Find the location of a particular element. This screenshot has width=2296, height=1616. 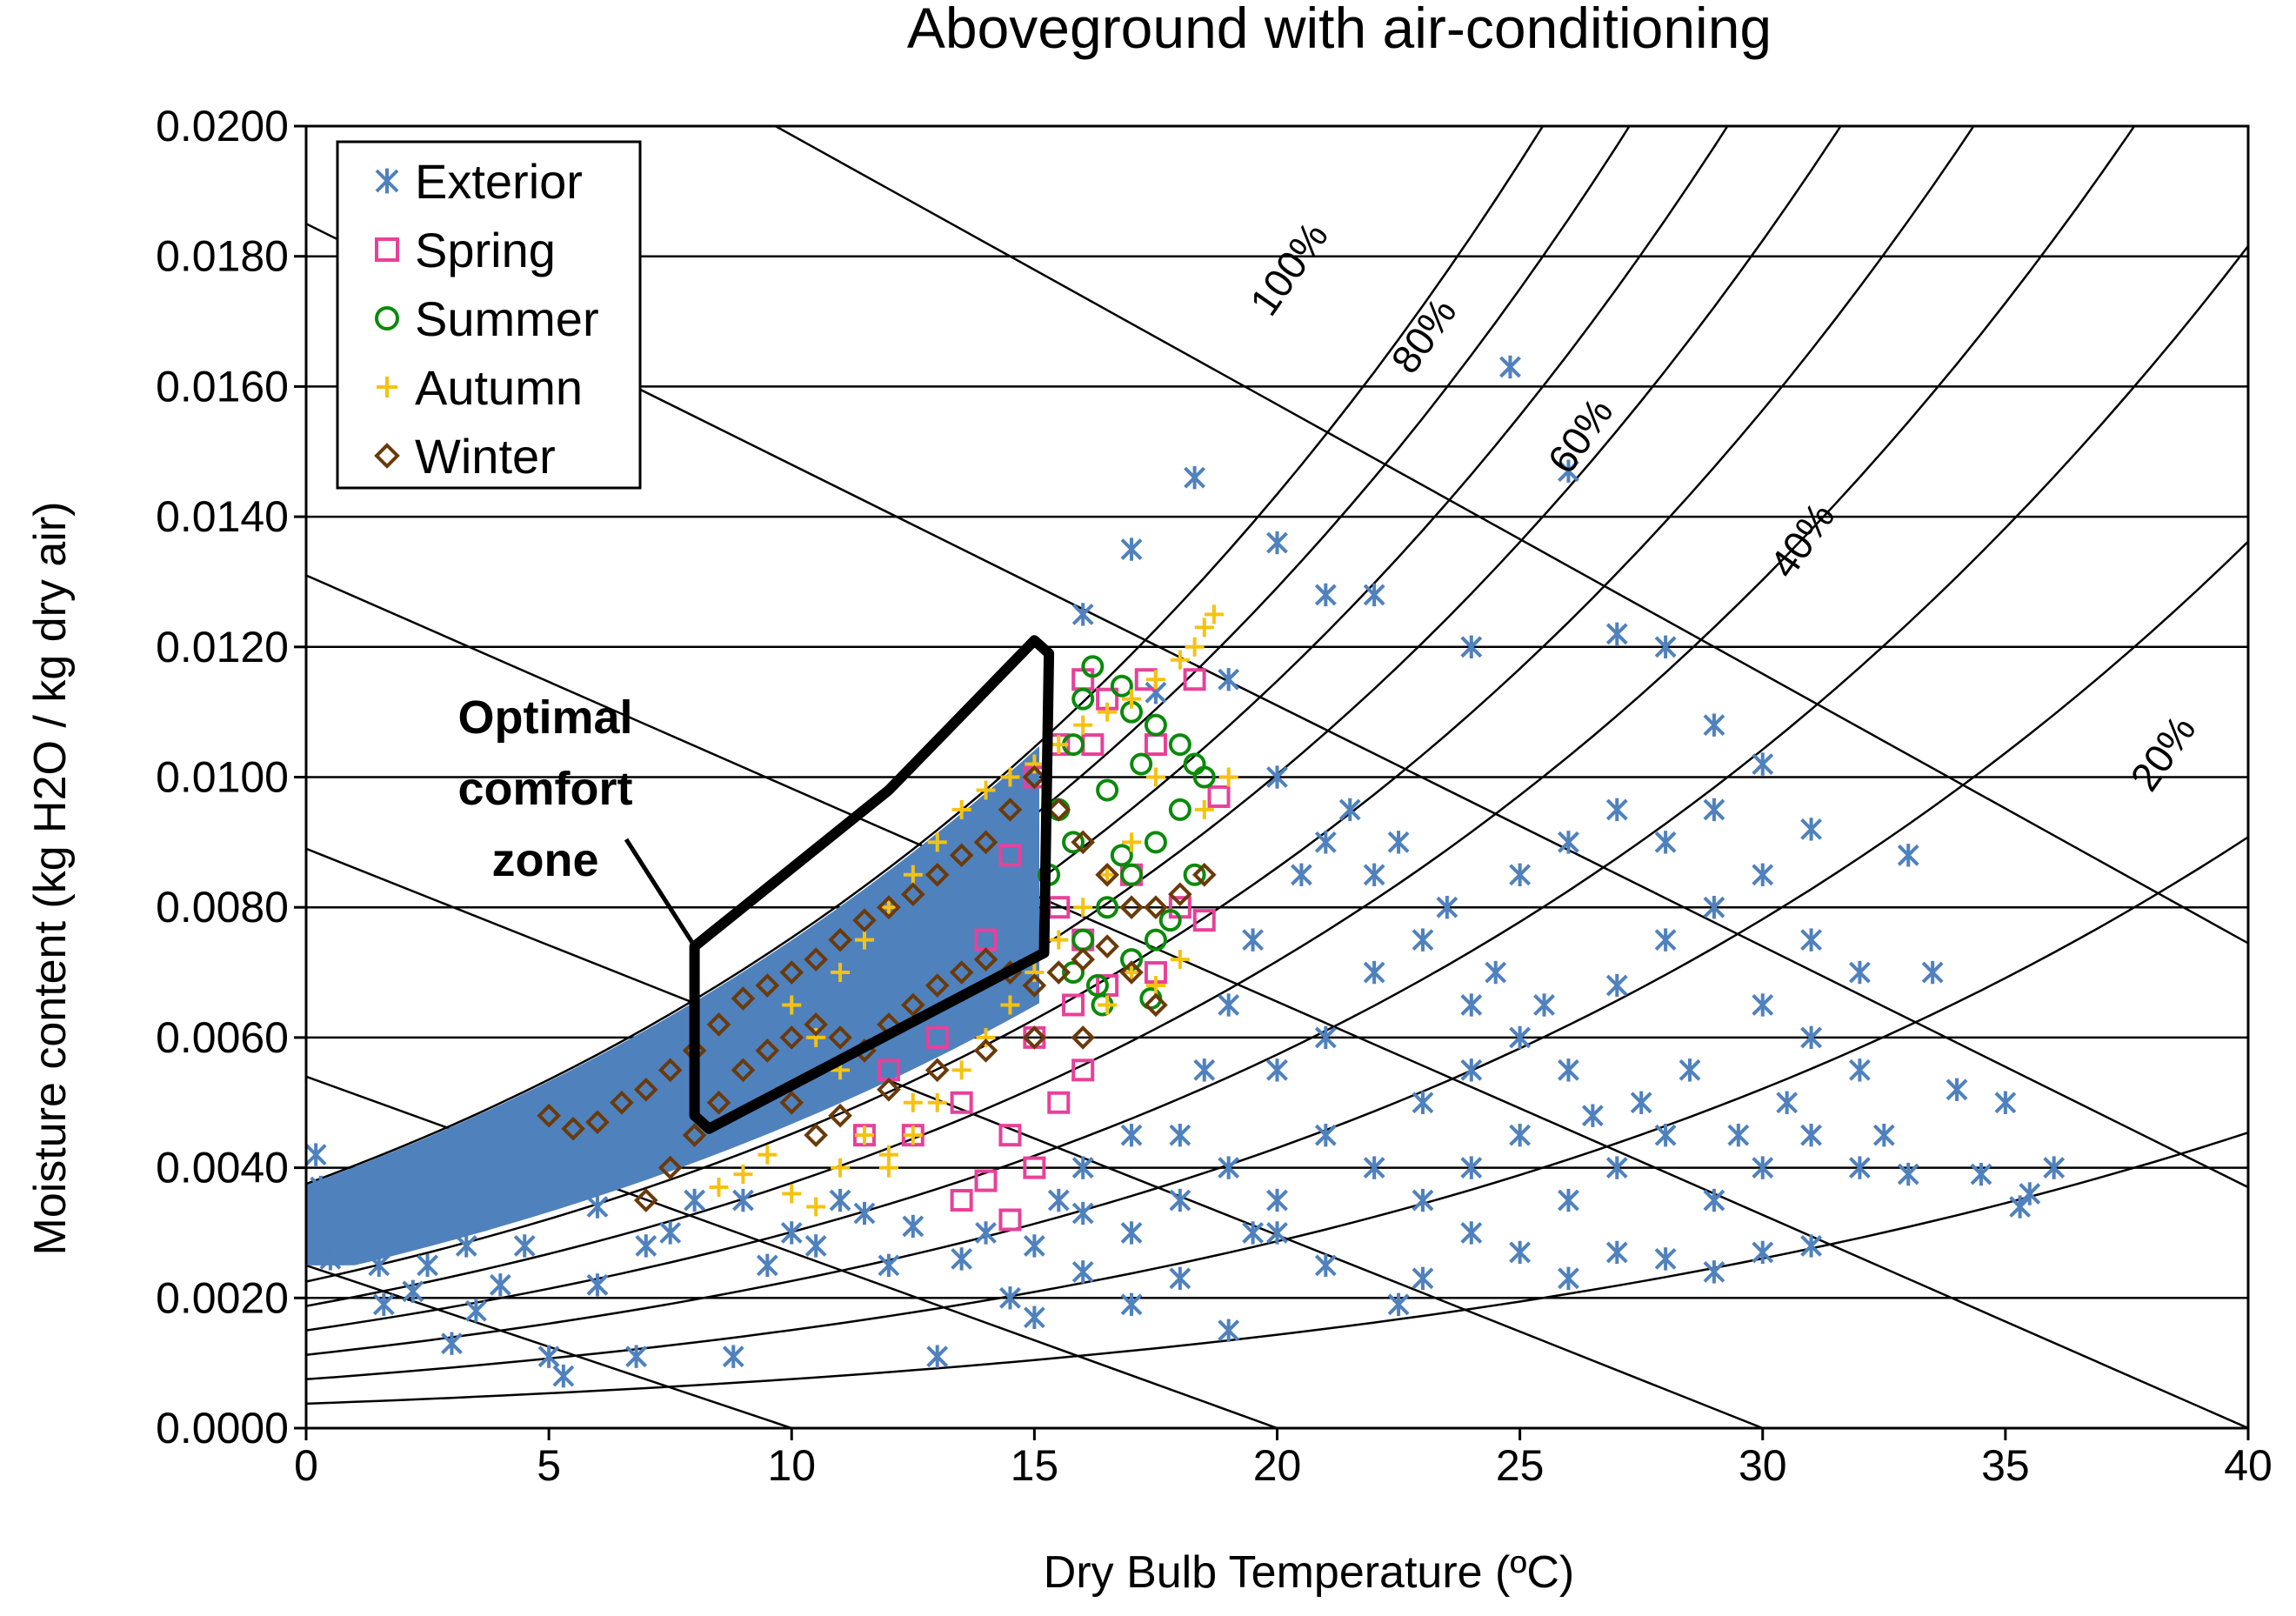

comfort-zone-outline is located at coordinates (872, 885).